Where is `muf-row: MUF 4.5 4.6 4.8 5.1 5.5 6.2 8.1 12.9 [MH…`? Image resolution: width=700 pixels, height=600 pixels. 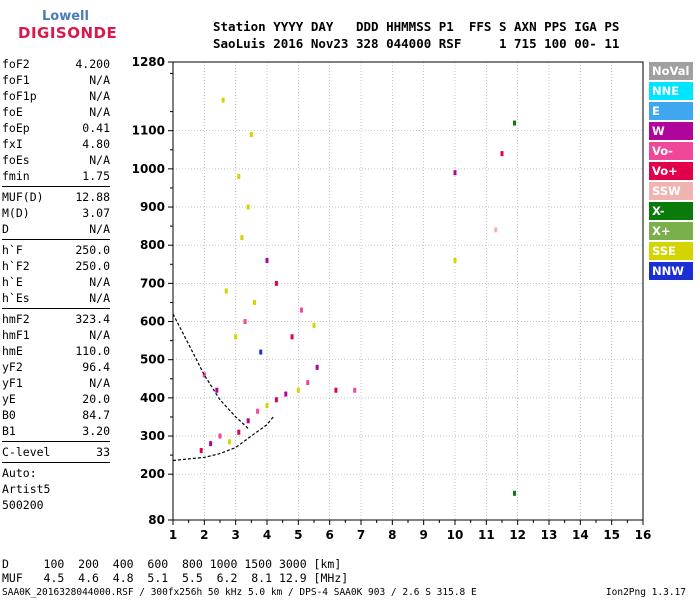
muf-row: MUF 4.5 4.6 4.8 5.1 5.5 6.2 8.1 12.9 [MH… is located at coordinates (175, 578).